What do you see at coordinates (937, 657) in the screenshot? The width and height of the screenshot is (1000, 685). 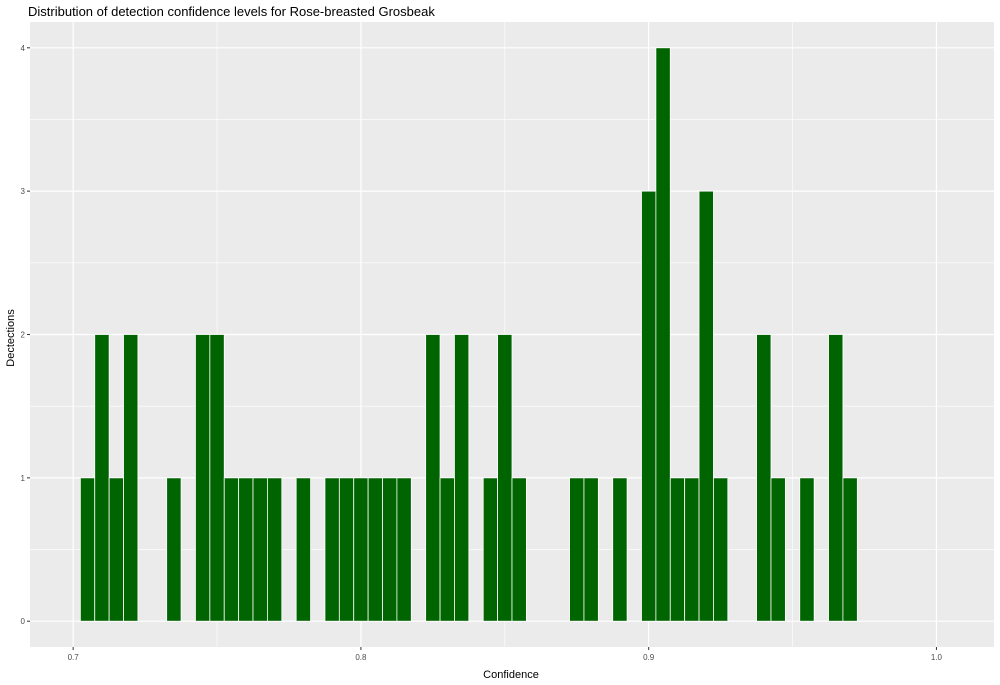 I see `x-tick-label: 1.0` at bounding box center [937, 657].